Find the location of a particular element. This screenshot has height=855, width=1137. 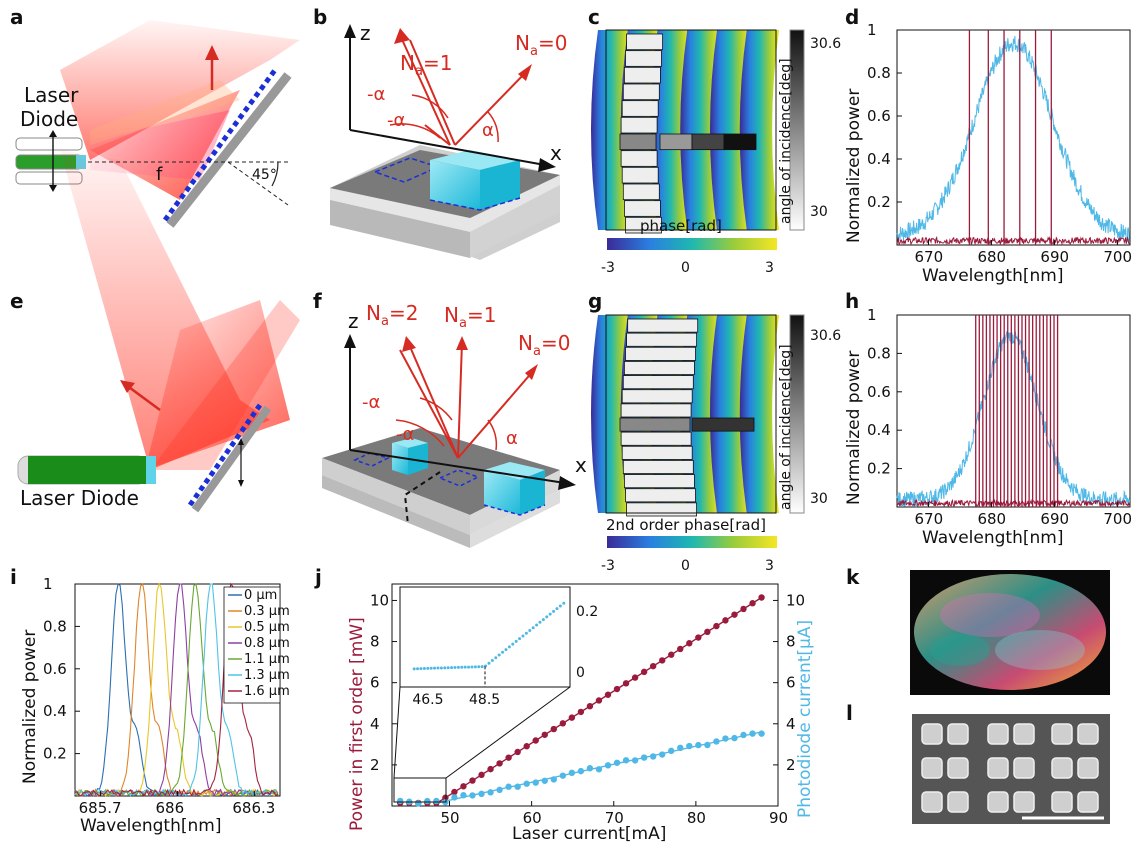

f-x-arrowhead is located at coordinates (567, 483).